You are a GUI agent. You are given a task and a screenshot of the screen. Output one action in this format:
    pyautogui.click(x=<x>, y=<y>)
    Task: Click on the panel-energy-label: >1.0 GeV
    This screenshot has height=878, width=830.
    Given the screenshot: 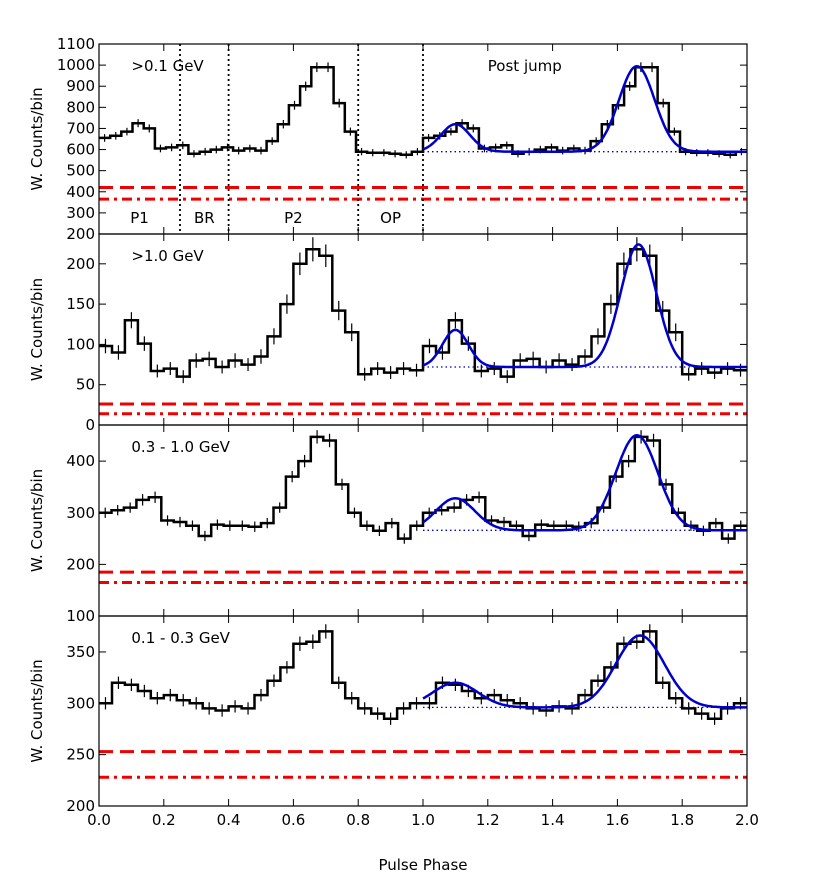 What is the action you would take?
    pyautogui.click(x=167, y=256)
    